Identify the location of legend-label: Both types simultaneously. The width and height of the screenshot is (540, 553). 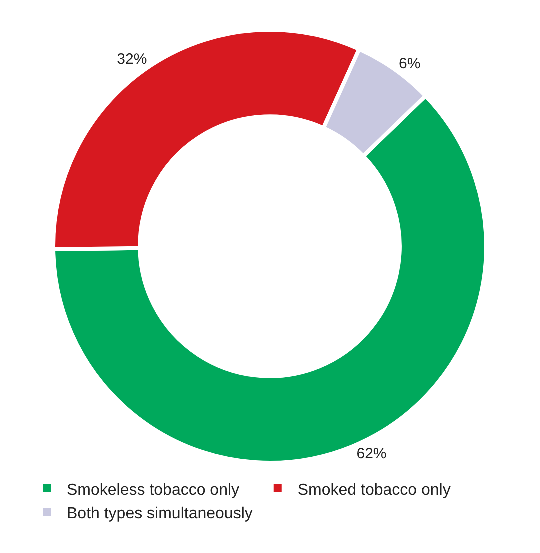
(160, 514).